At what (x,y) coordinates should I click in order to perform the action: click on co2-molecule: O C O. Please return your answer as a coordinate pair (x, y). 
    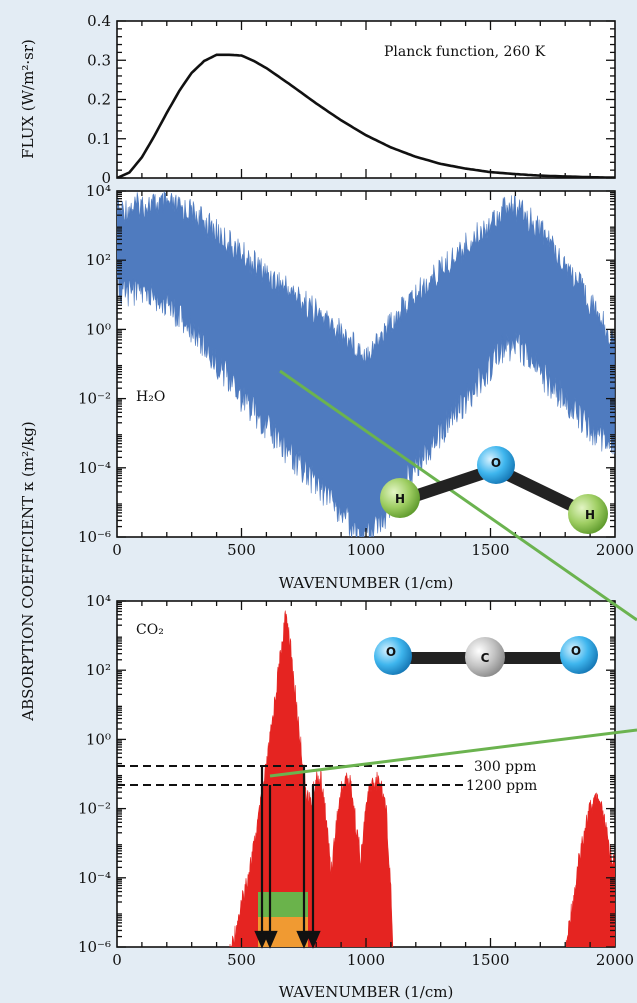
    Looking at the image, I should click on (486, 656).